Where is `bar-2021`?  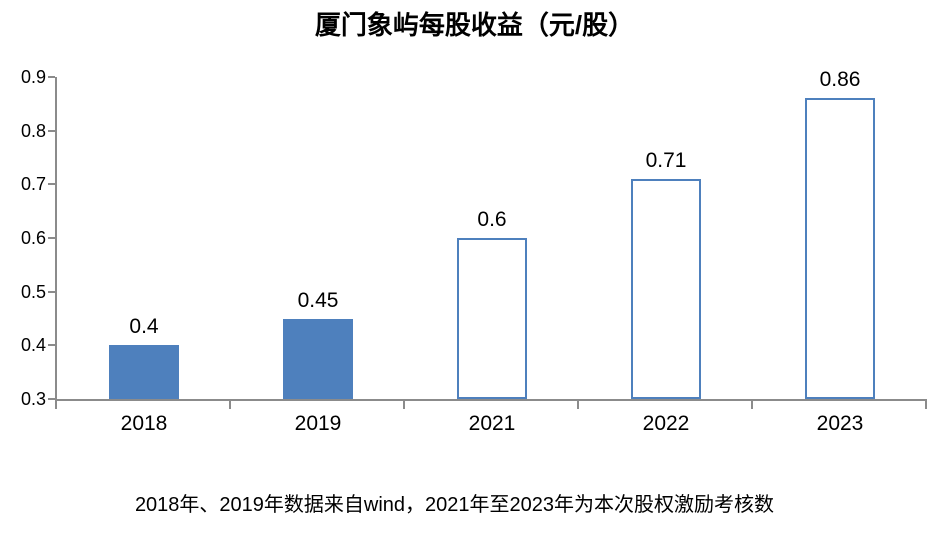
bar-2021 is located at coordinates (492, 318).